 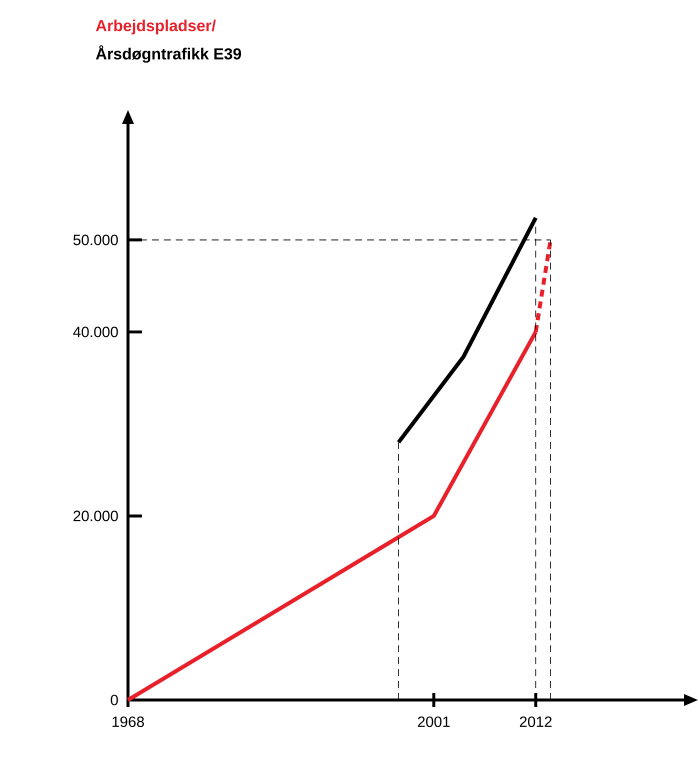 What do you see at coordinates (128, 722) in the screenshot?
I see `x-tick-label: 1968` at bounding box center [128, 722].